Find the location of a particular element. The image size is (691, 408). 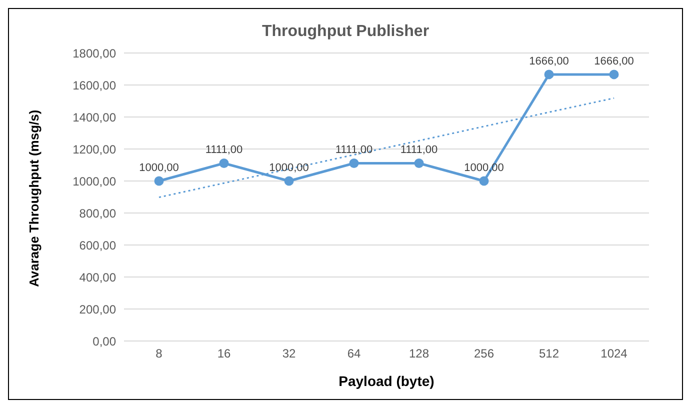

y-tick-label: 600,00 is located at coordinates (97, 245).